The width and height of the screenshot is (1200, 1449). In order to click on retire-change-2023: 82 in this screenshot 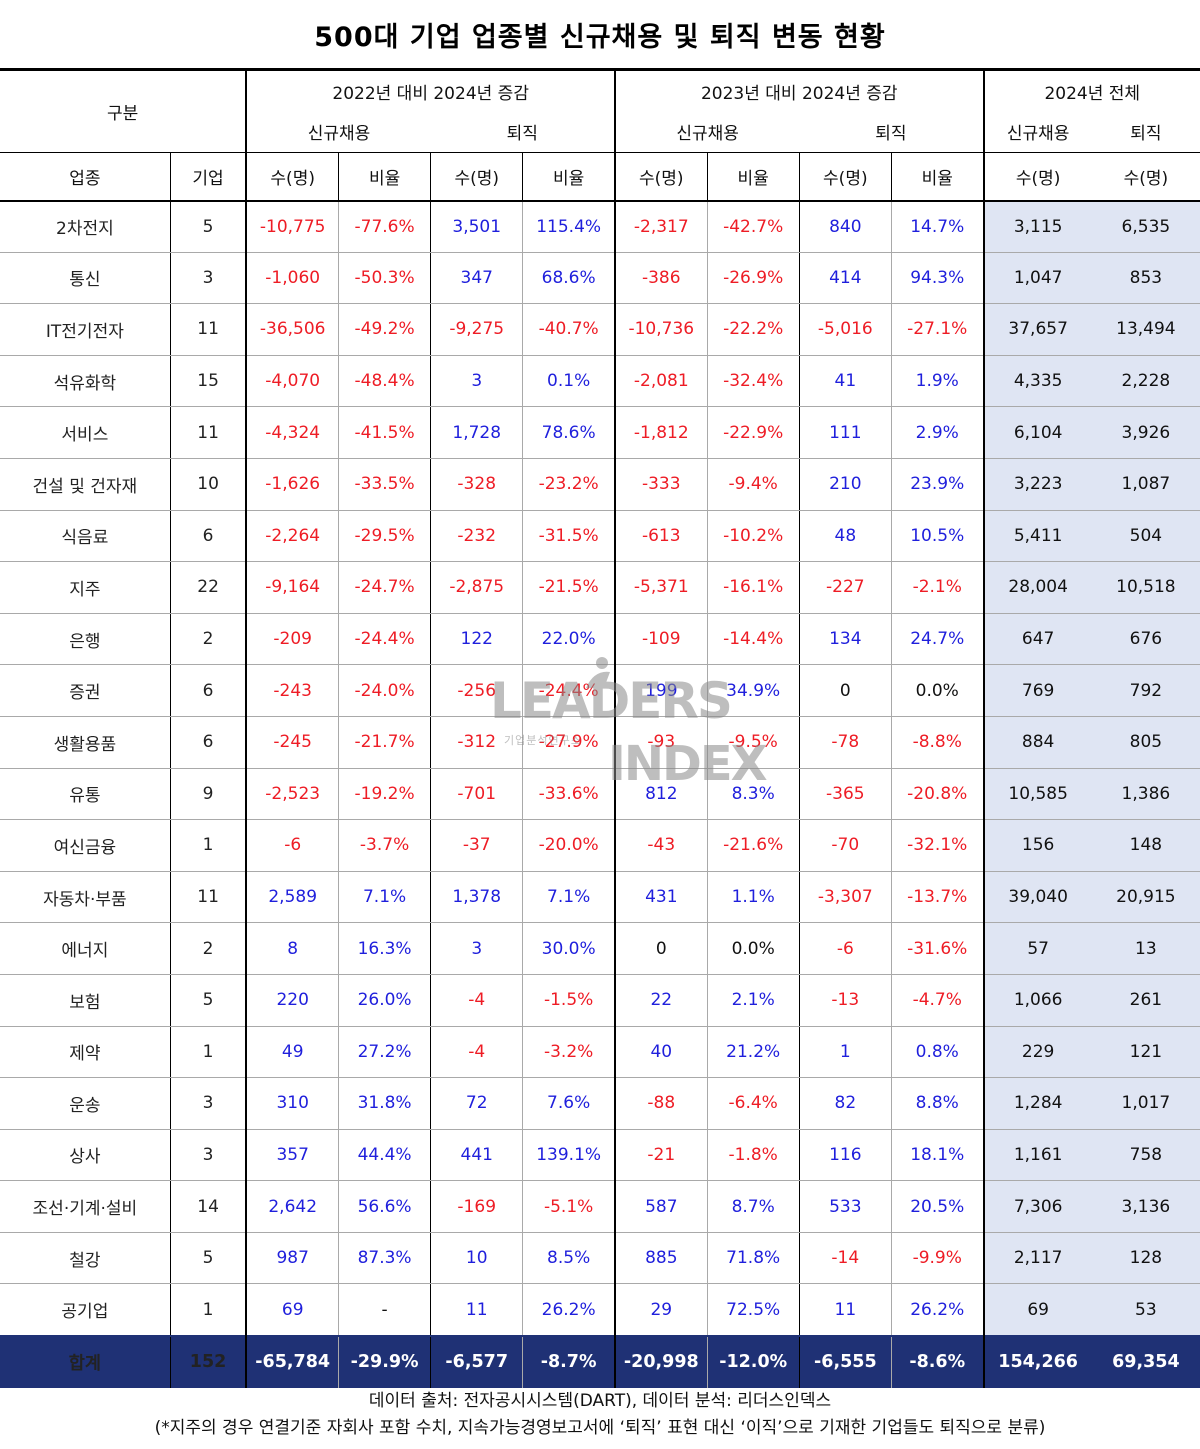, I will do `click(845, 1103)`.